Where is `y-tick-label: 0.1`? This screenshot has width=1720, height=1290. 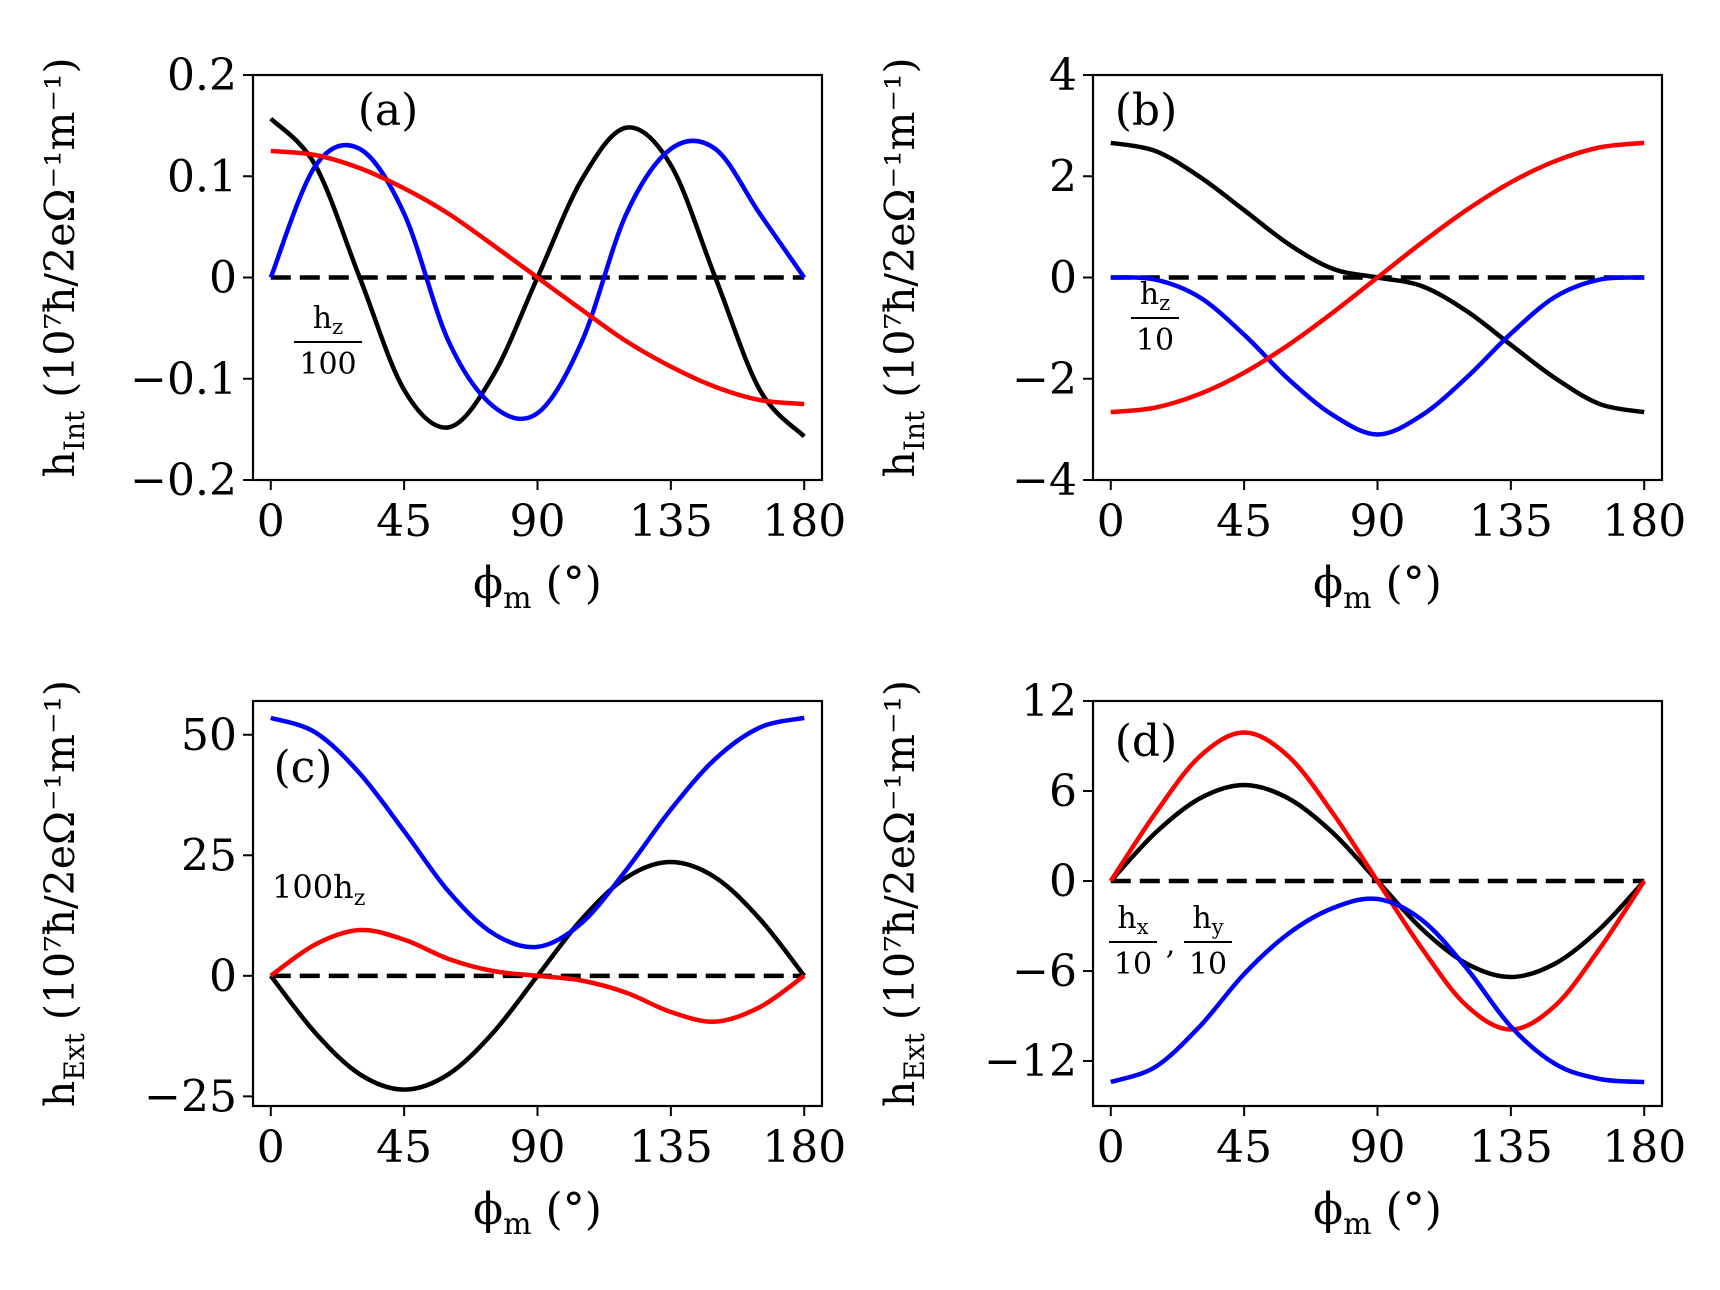 y-tick-label: 0.1 is located at coordinates (202, 176).